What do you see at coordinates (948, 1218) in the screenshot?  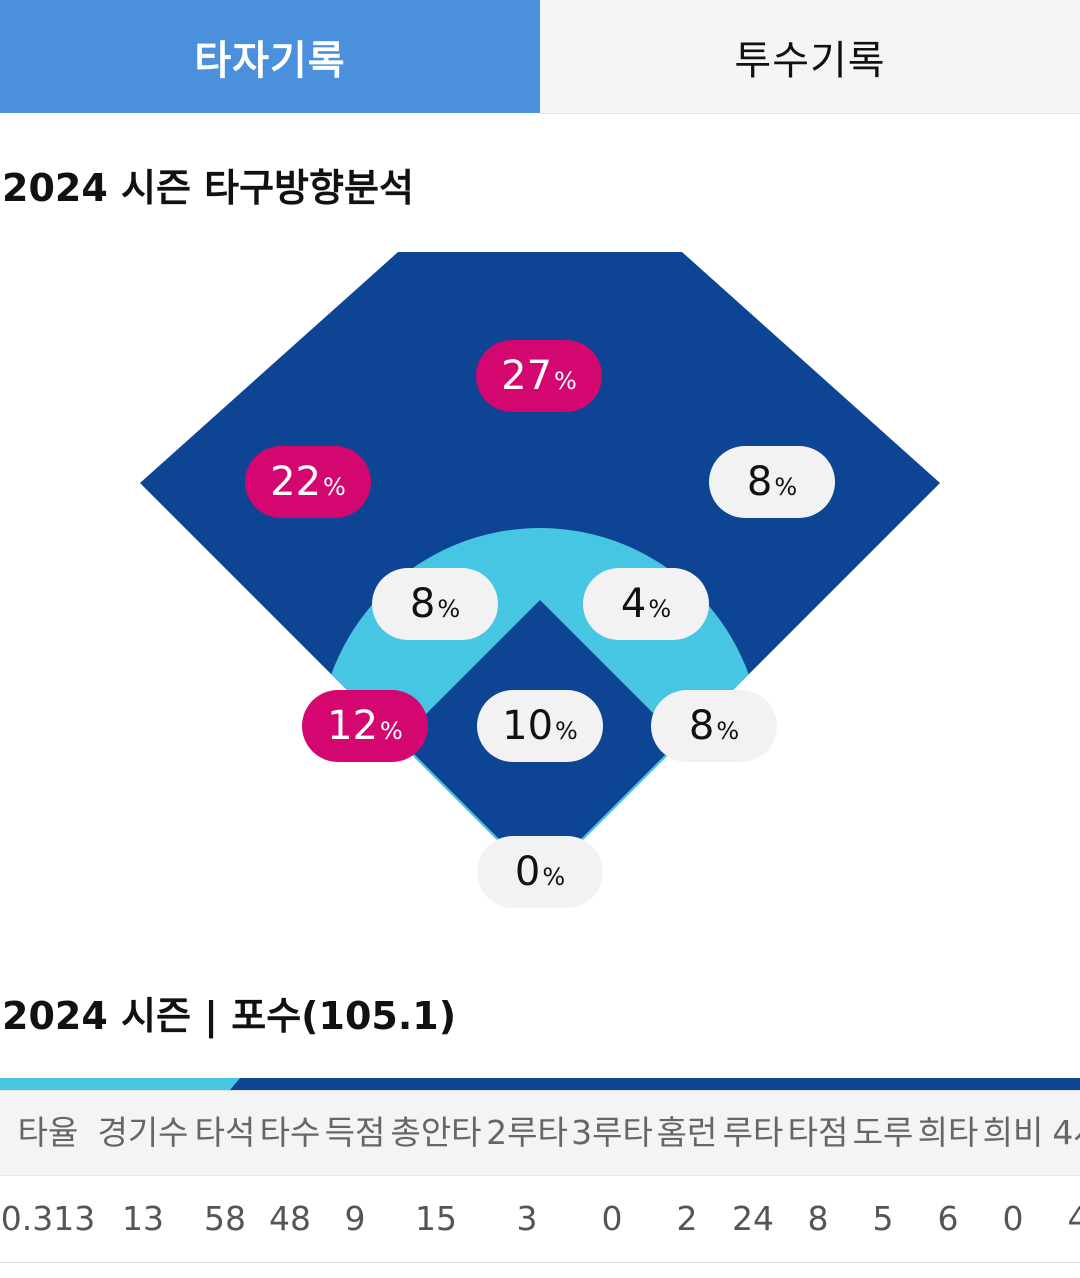 I see `value-cell: 6` at bounding box center [948, 1218].